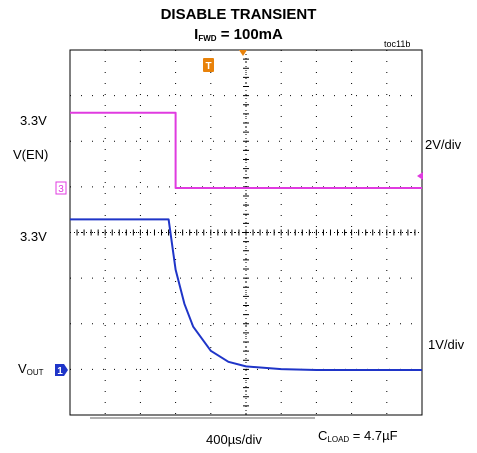 The image size is (477, 453). I want to click on ch3-marker-label: 3, so click(61, 189).